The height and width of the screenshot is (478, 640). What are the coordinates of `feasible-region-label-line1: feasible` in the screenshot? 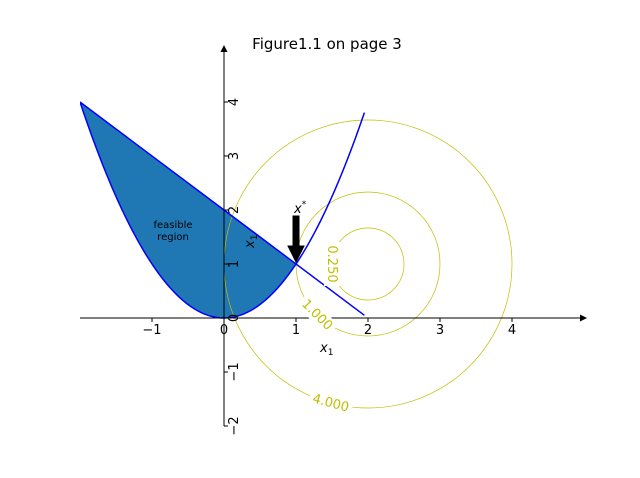 It's located at (172, 225).